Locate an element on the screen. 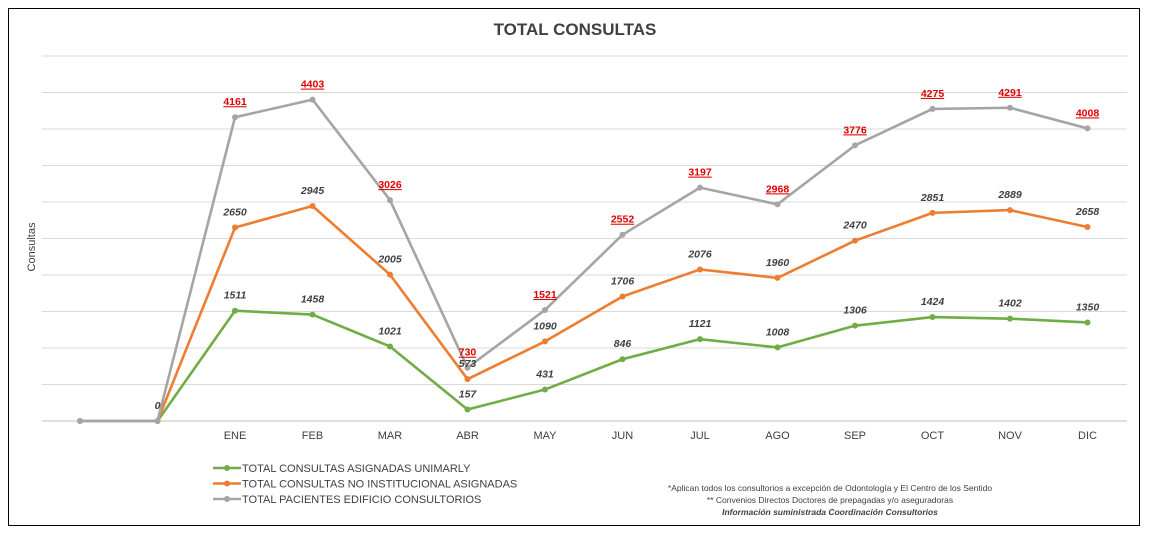 This screenshot has width=1150, height=536. data-label: 1521 is located at coordinates (545, 295).